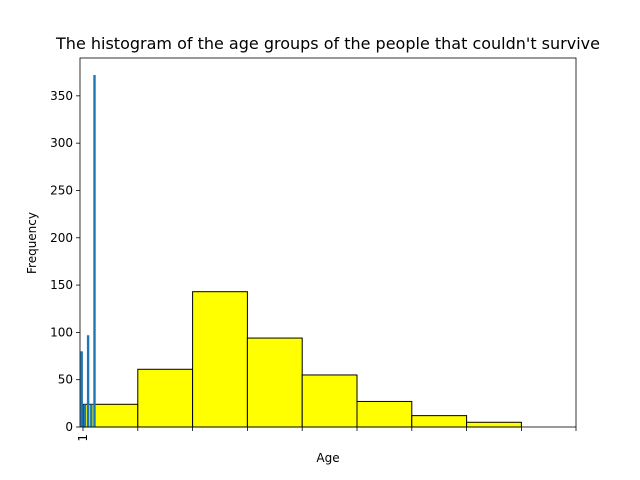  I want to click on y-tick-label: 350, so click(61, 96).